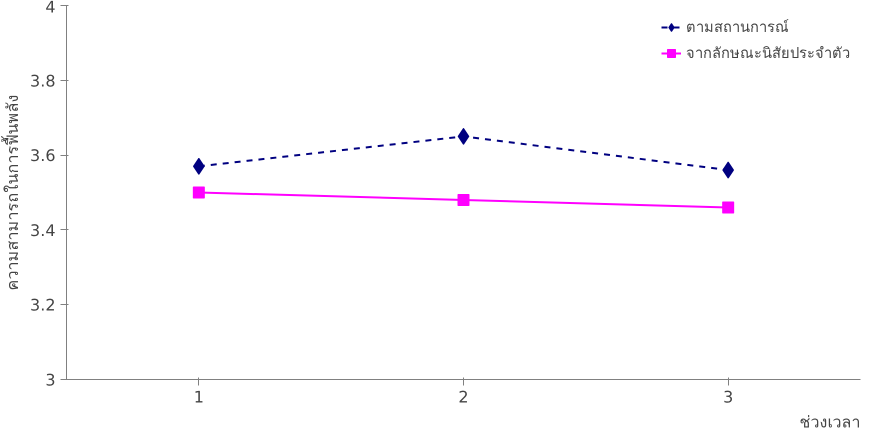  Describe the element at coordinates (830, 422) in the screenshot. I see `x-axis-title: ช่วงเวลา` at that location.